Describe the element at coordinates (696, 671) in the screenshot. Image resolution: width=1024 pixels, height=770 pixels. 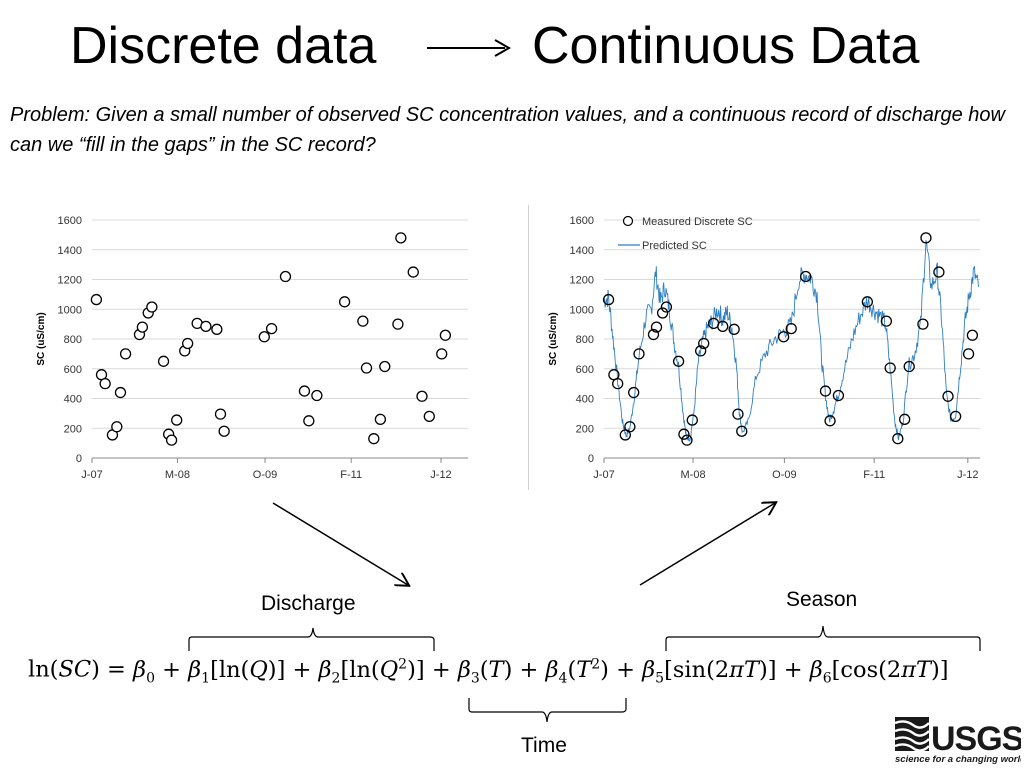
I see `equation-term-beta5: + β5[sin(2πT)]` at that location.